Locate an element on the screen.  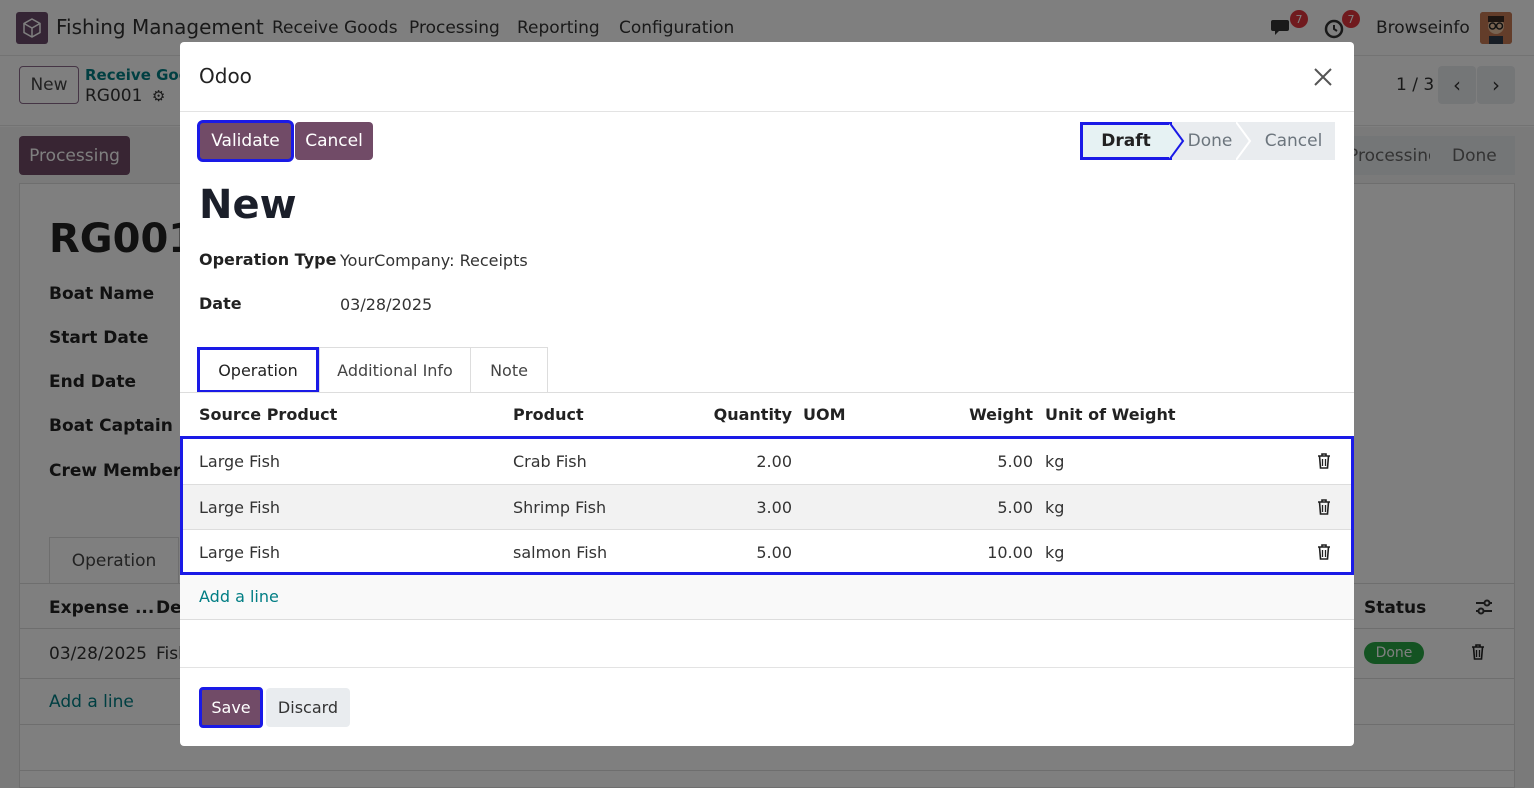
stage-cancel: Cancel is located at coordinates (1293, 141).